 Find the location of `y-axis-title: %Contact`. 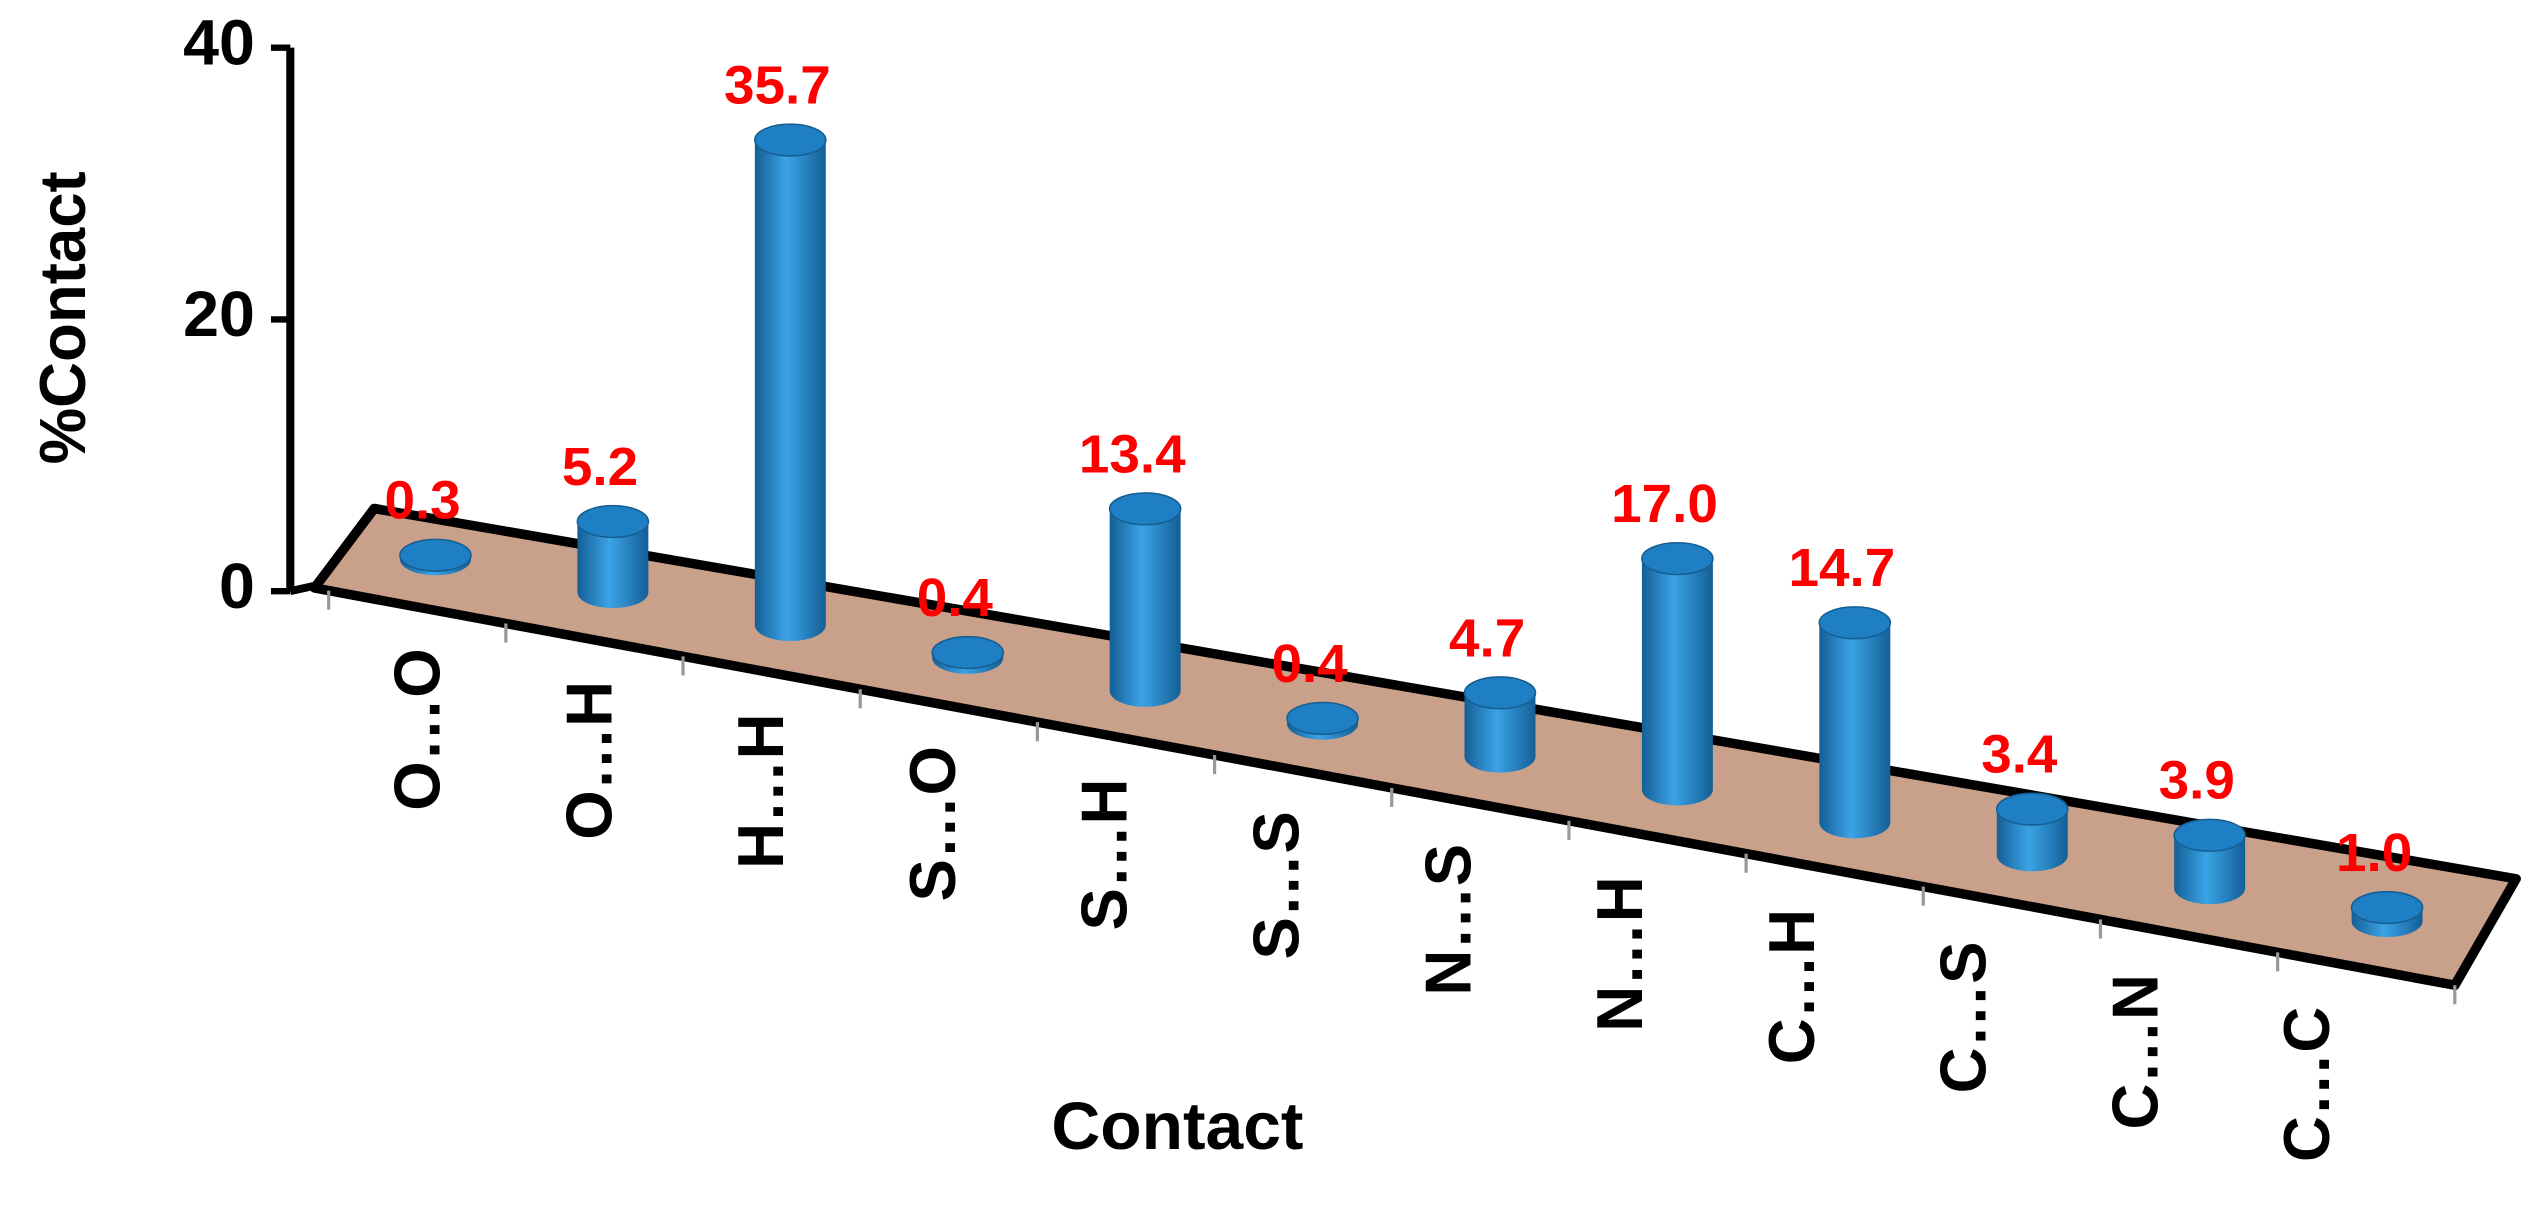

y-axis-title: %Contact is located at coordinates (62, 317).